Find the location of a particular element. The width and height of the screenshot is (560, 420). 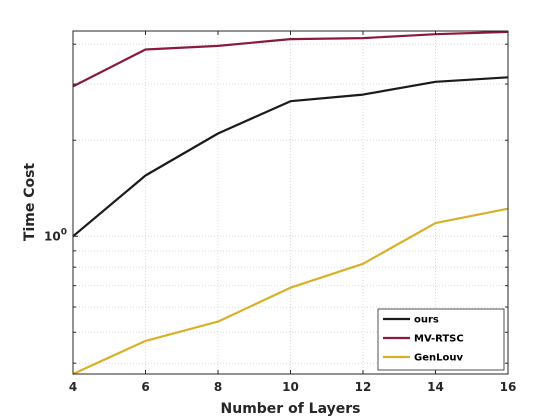

legend-label: ours is located at coordinates (426, 320).